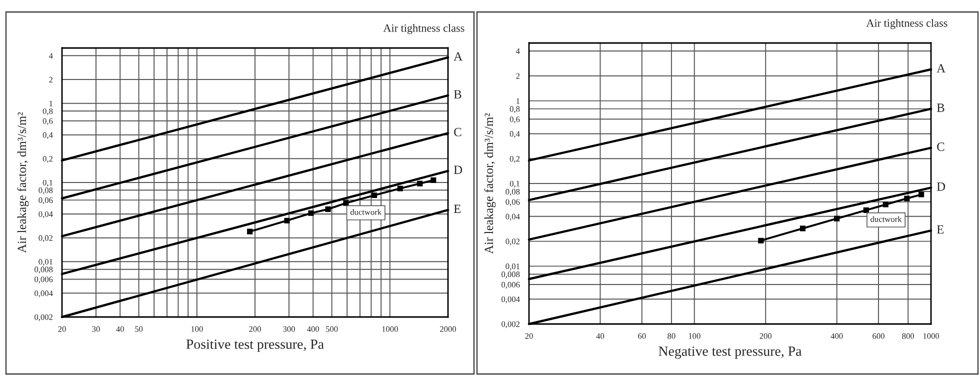 This screenshot has width=980, height=381. Describe the element at coordinates (96, 329) in the screenshot. I see `x-tick-label: 30` at that location.